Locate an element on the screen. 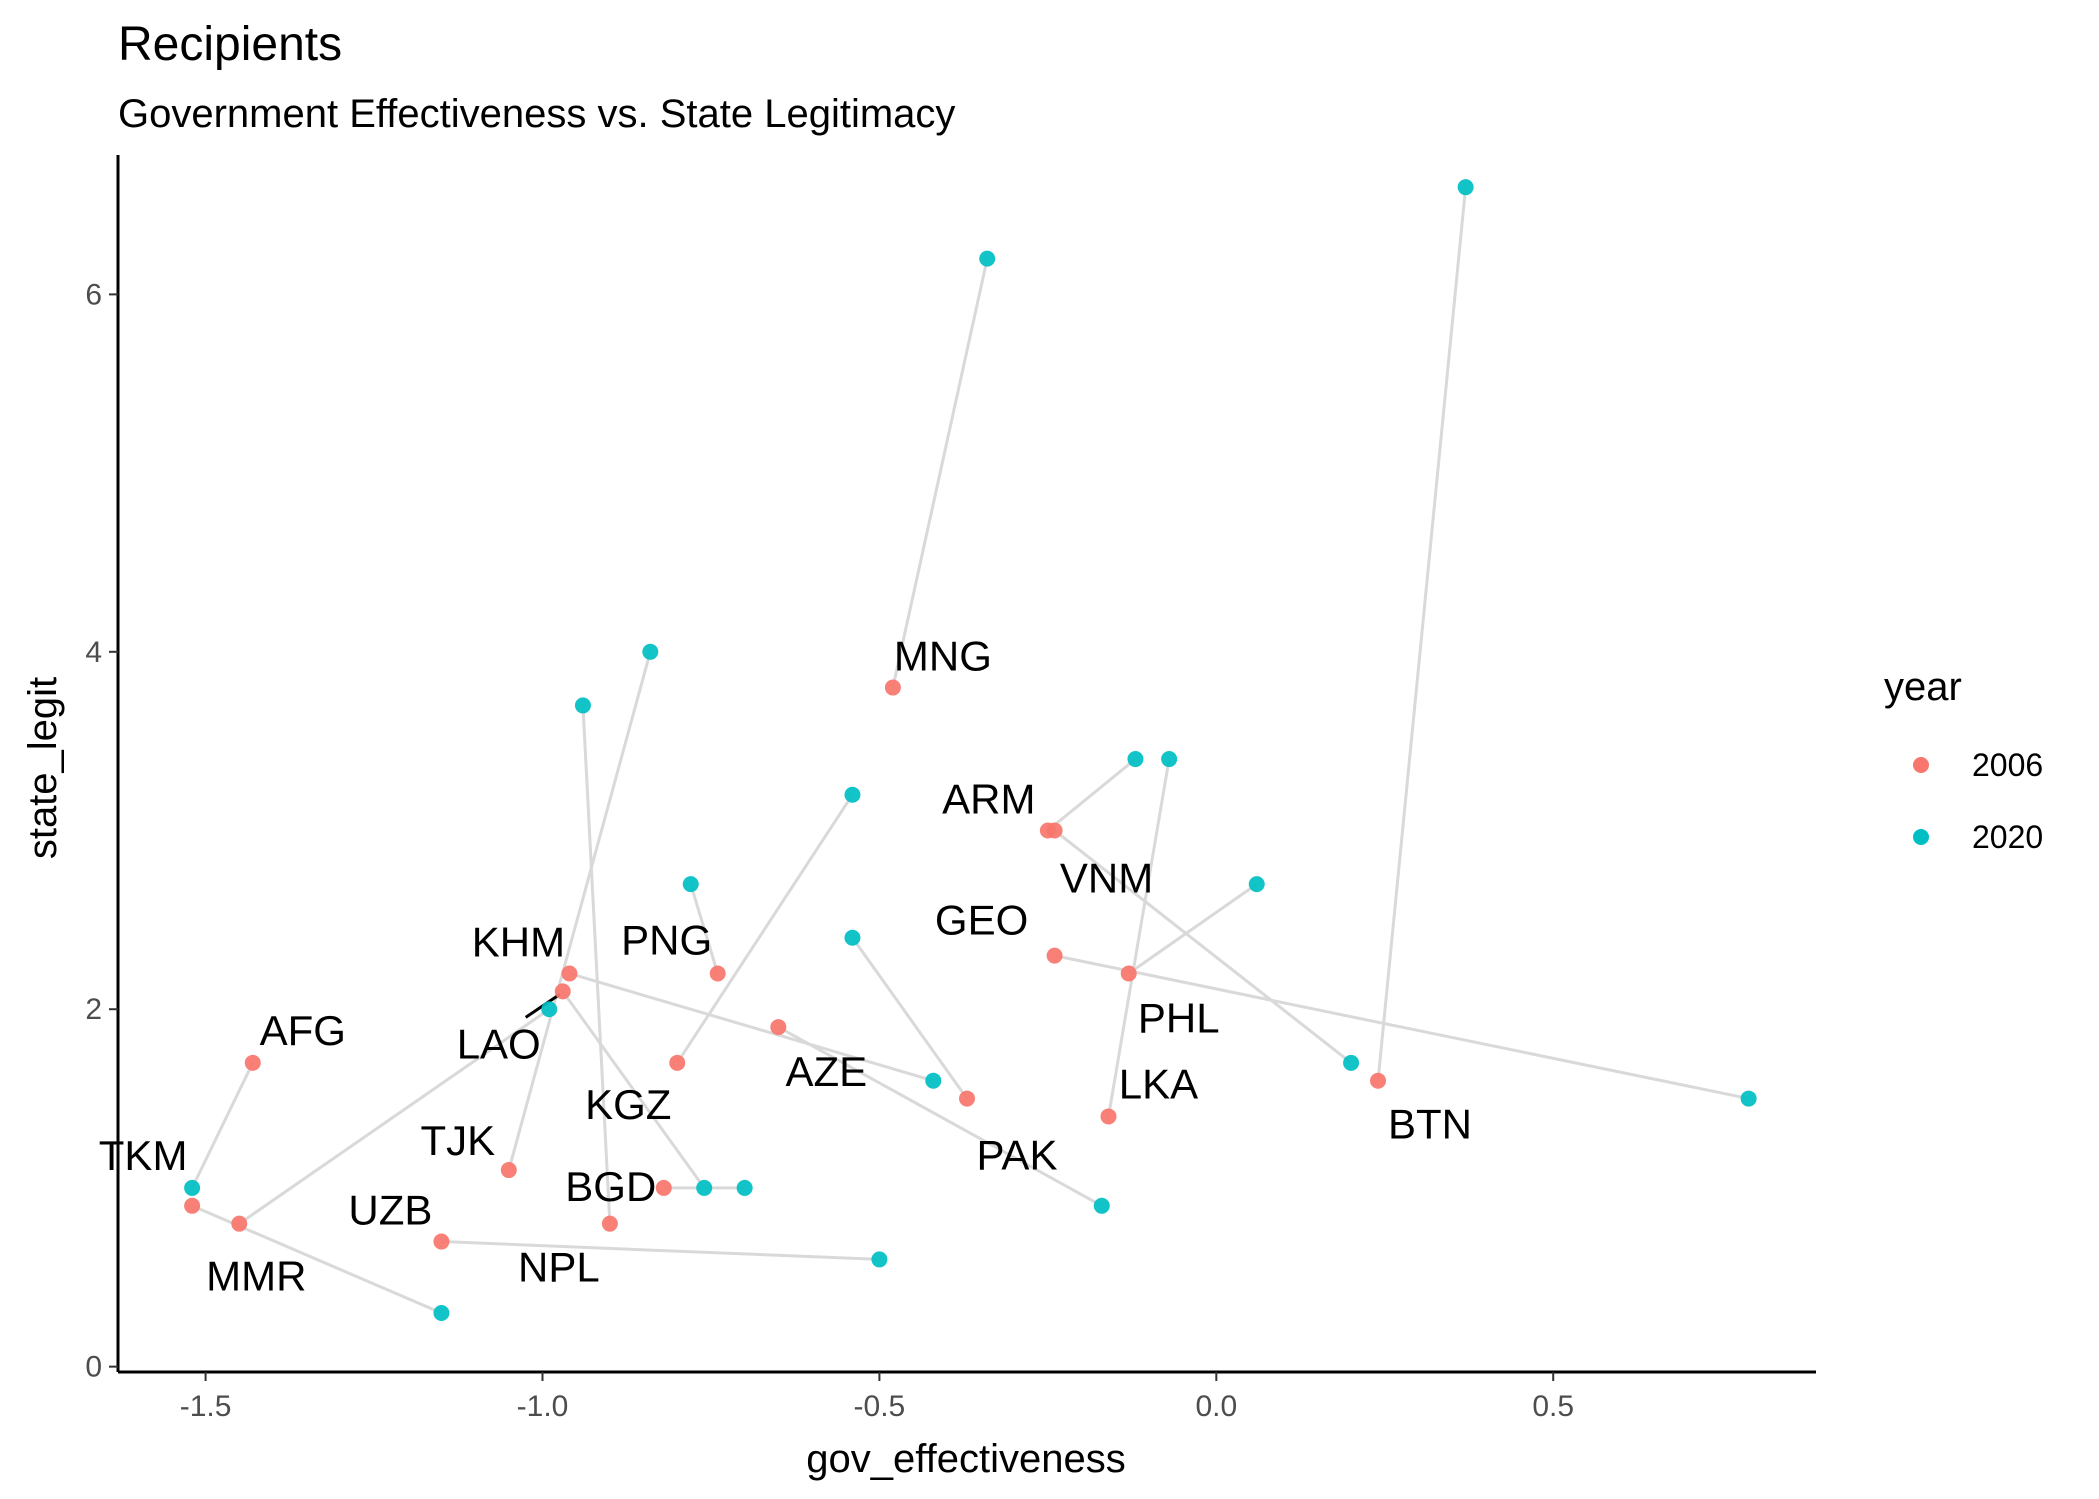 The image size is (2099, 1499). x-axis-title: gov_effectiveness is located at coordinates (965, 1459).